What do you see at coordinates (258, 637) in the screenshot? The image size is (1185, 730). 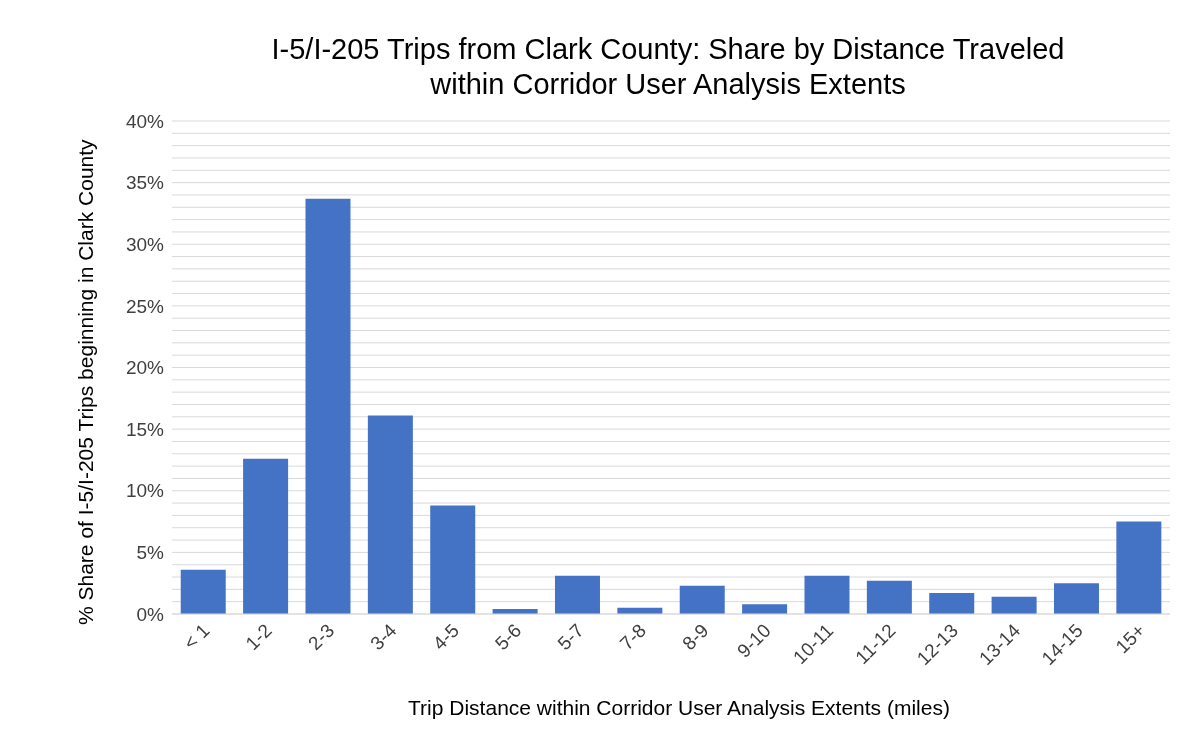 I see `x-tick-label: 1-2` at bounding box center [258, 637].